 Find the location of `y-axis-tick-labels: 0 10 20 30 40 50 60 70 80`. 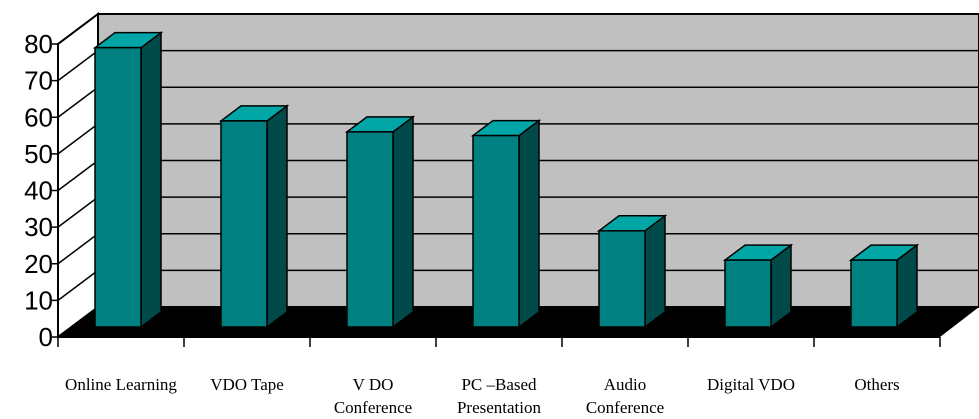

y-axis-tick-labels: 0 10 20 30 40 50 60 70 80 is located at coordinates (38, 190).